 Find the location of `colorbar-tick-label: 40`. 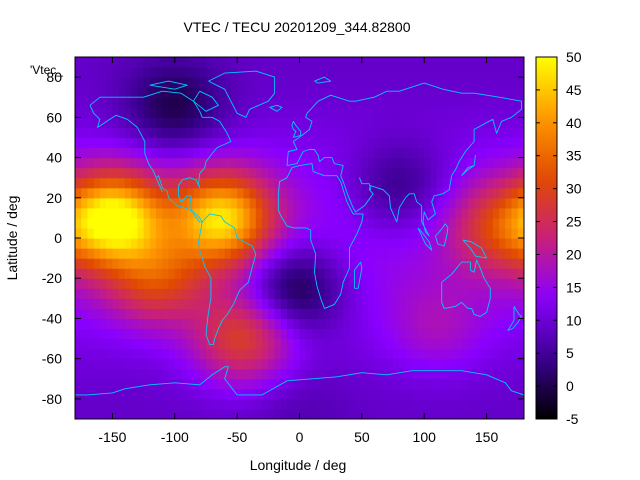

colorbar-tick-label: 40 is located at coordinates (574, 123).